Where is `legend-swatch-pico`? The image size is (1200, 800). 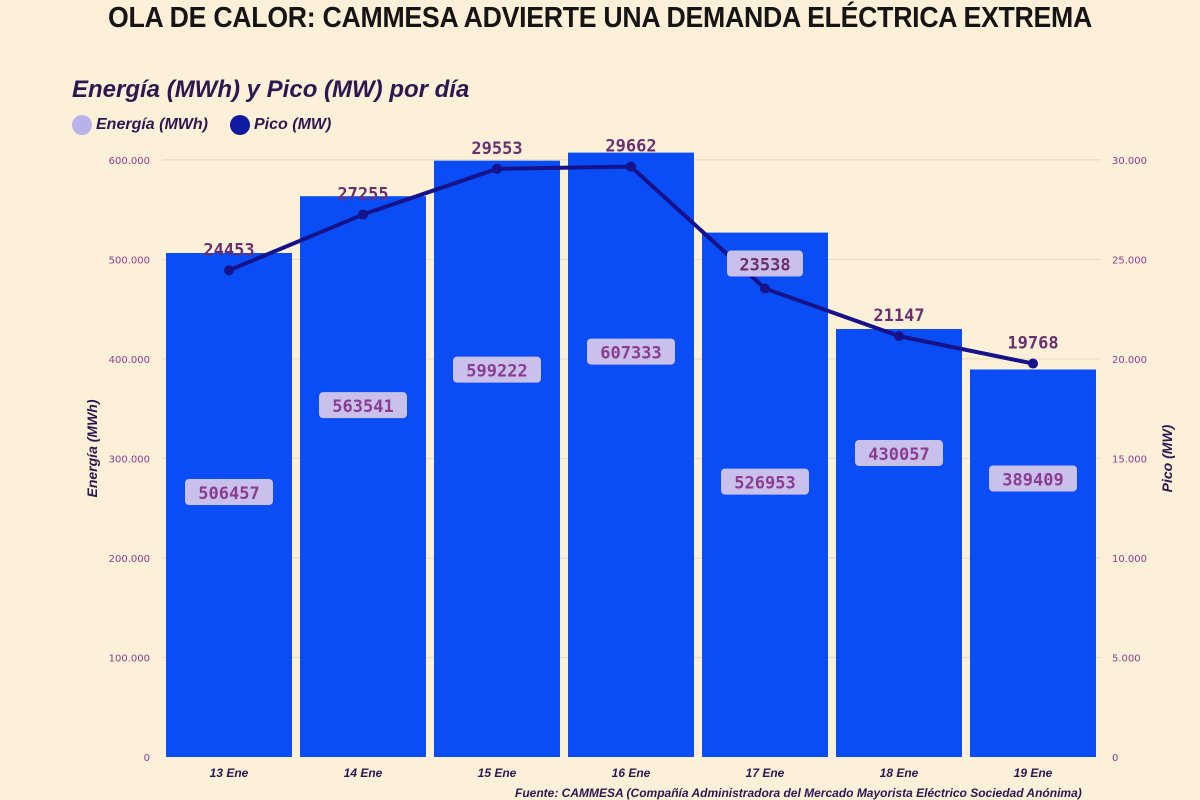 legend-swatch-pico is located at coordinates (240, 125).